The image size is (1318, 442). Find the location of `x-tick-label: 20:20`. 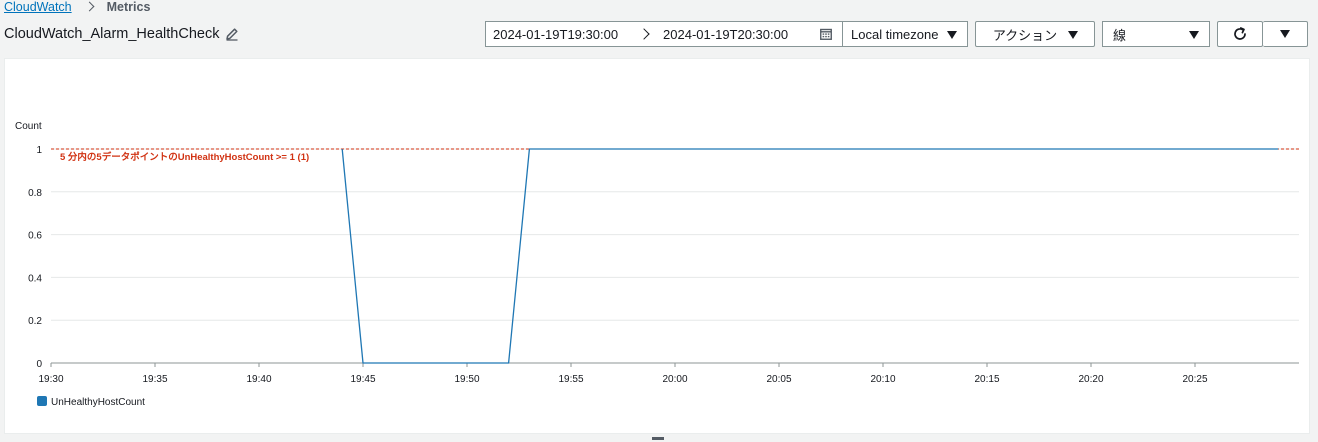

x-tick-label: 20:20 is located at coordinates (1090, 379).